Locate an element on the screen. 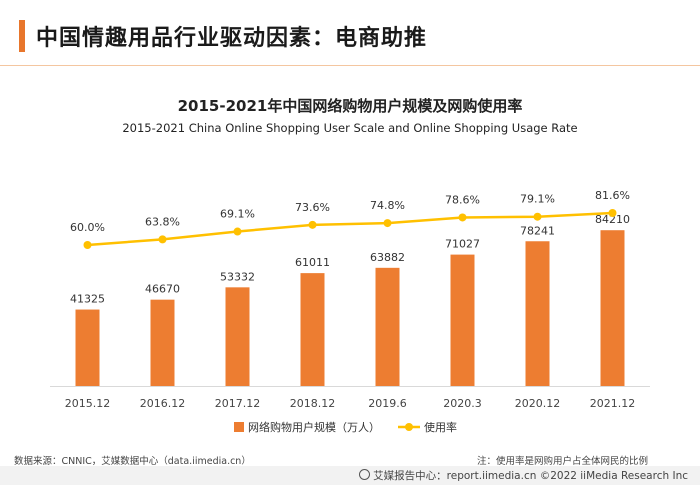  rate-label-2018.12: 73.6% is located at coordinates (312, 207).